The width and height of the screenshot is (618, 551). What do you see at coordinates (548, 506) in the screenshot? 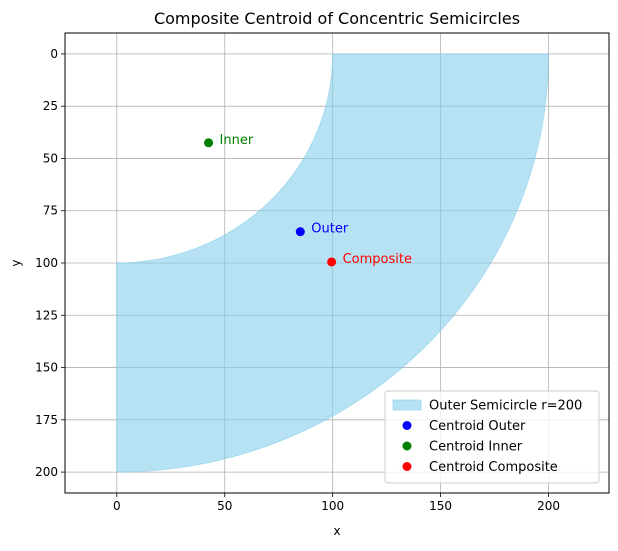
I see `x-tick-label: 200` at bounding box center [548, 506].